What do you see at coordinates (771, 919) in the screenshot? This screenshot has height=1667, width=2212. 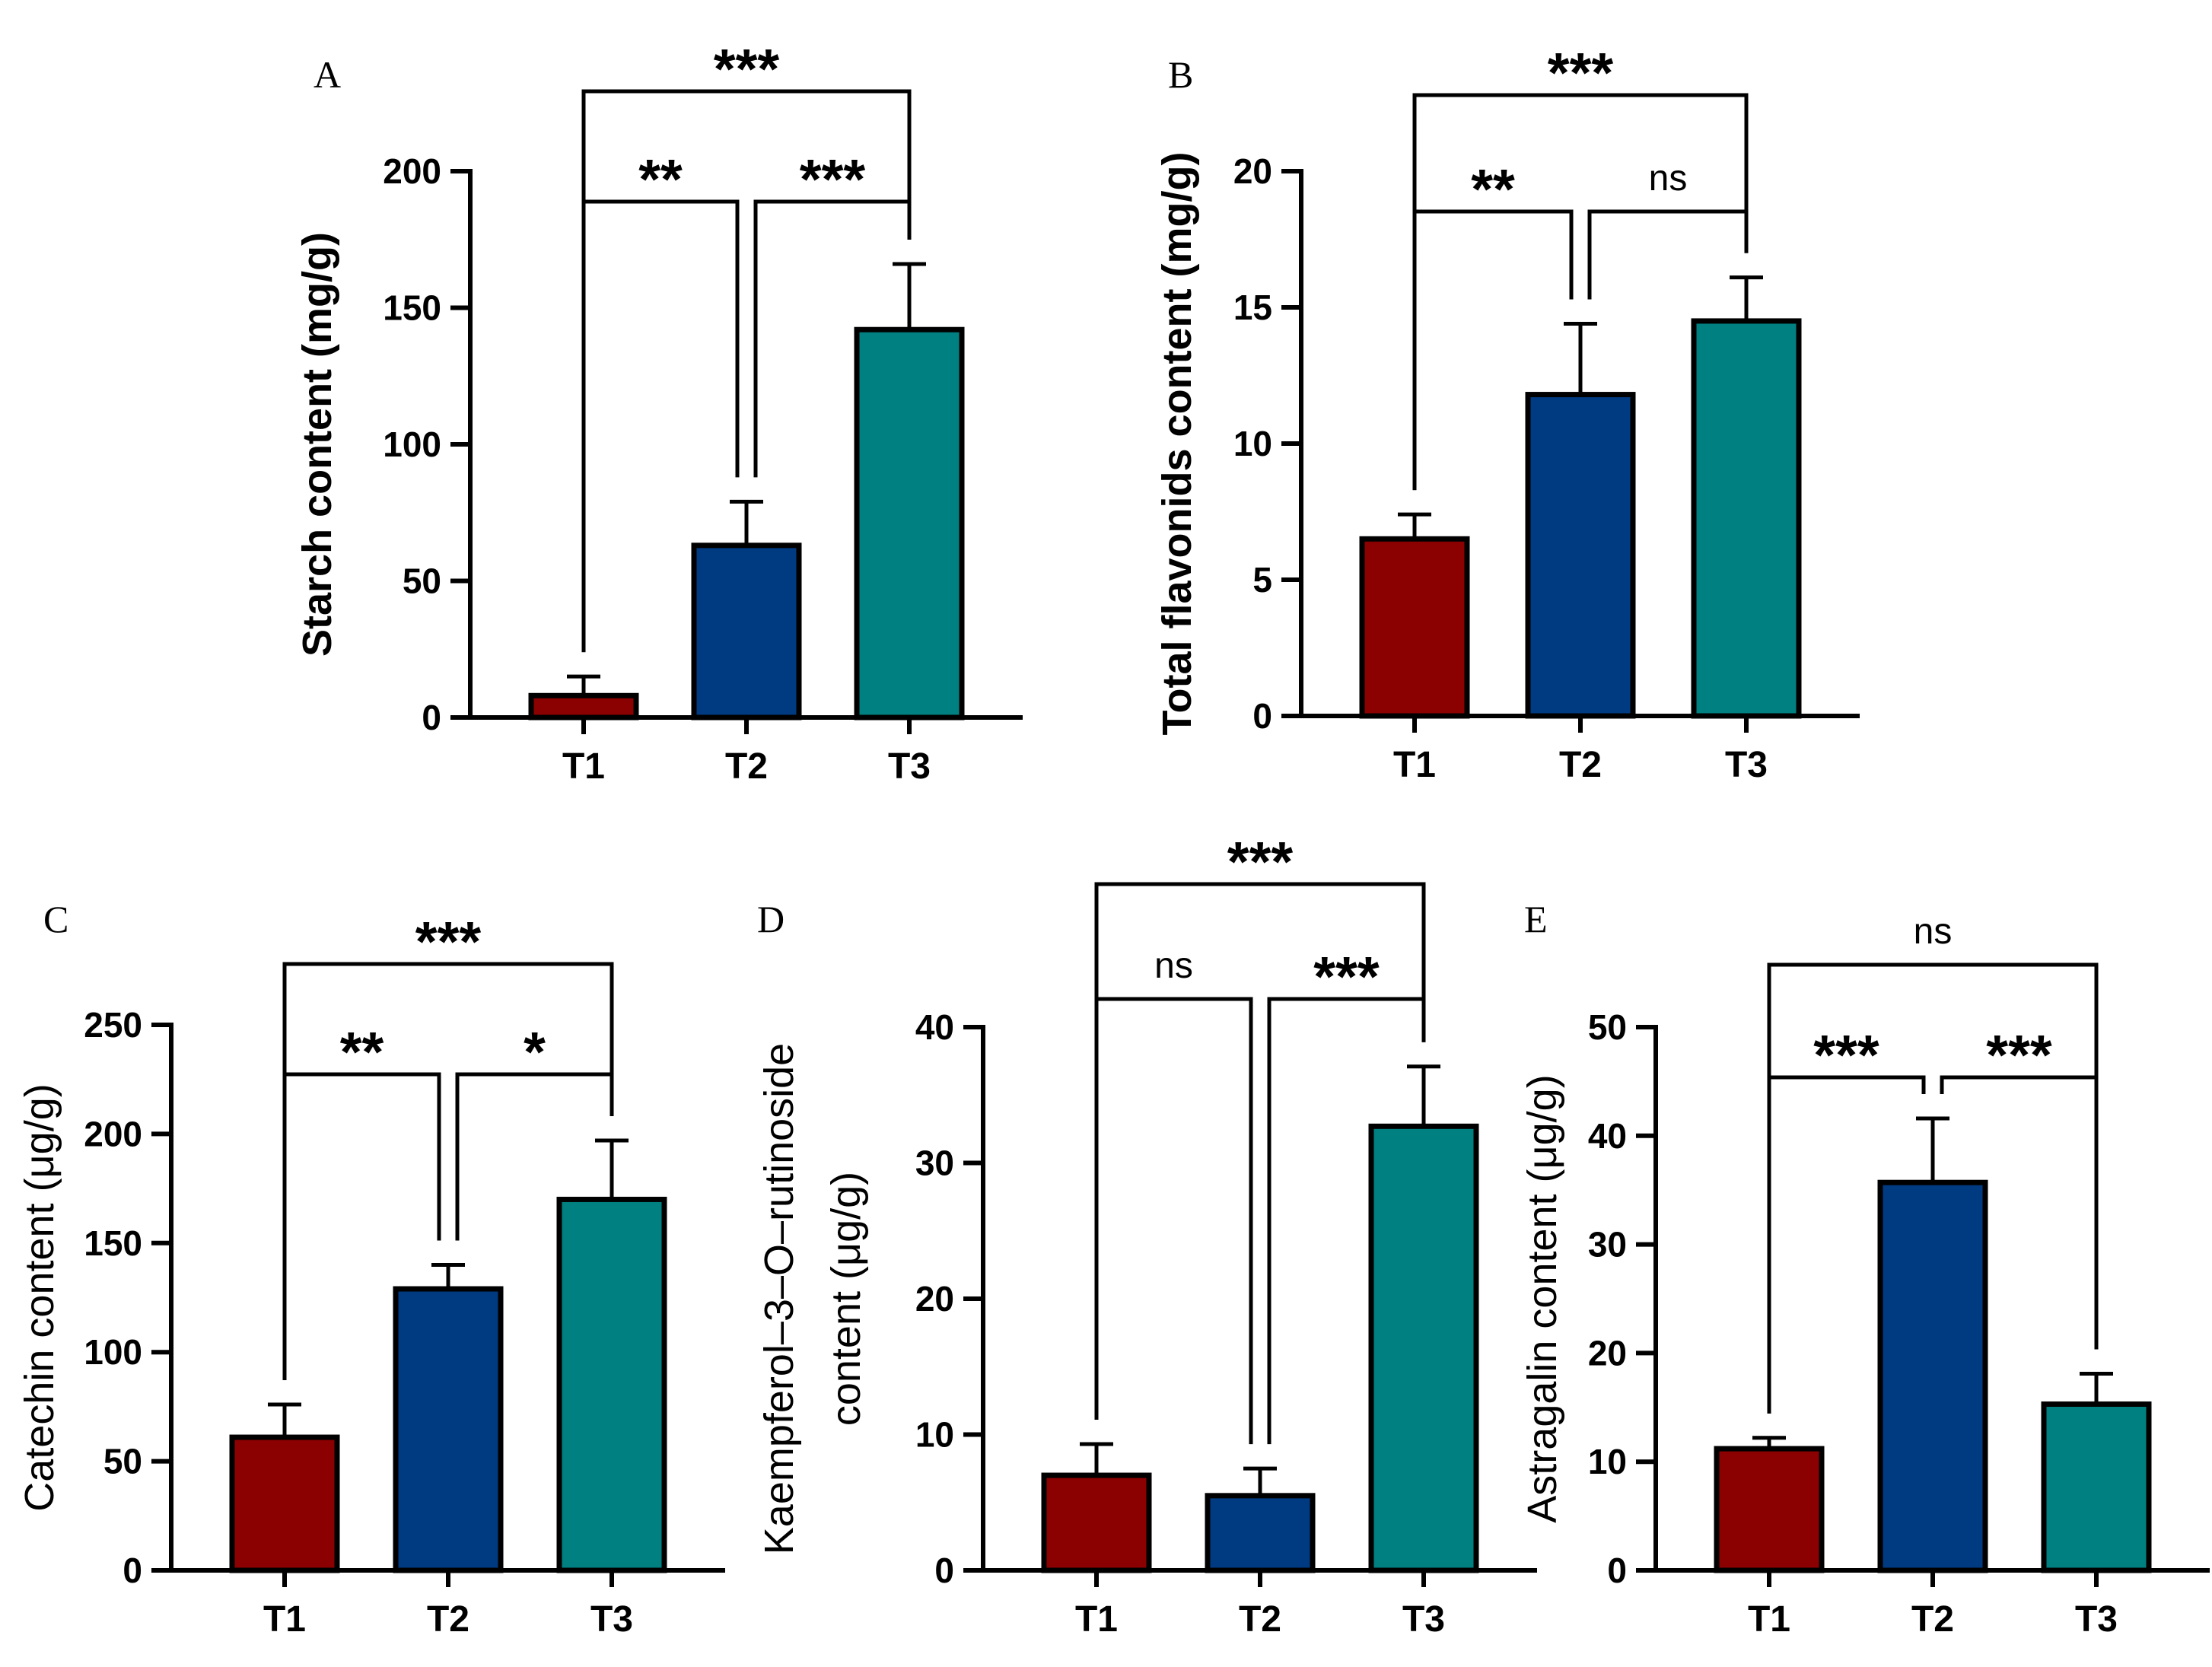 I see `panel-letter: D` at bounding box center [771, 919].